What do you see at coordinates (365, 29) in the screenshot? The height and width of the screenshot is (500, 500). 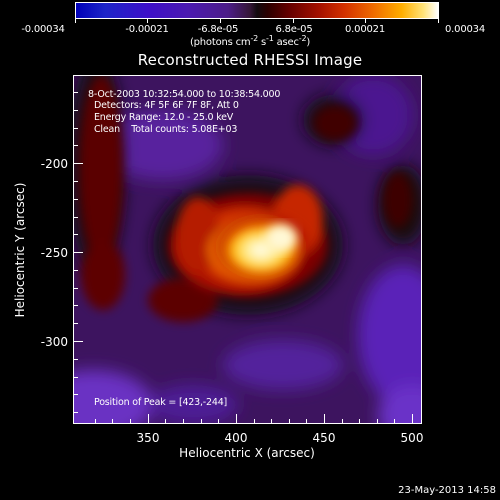 I see `colorbar-tick-label: 0.00021` at bounding box center [365, 29].